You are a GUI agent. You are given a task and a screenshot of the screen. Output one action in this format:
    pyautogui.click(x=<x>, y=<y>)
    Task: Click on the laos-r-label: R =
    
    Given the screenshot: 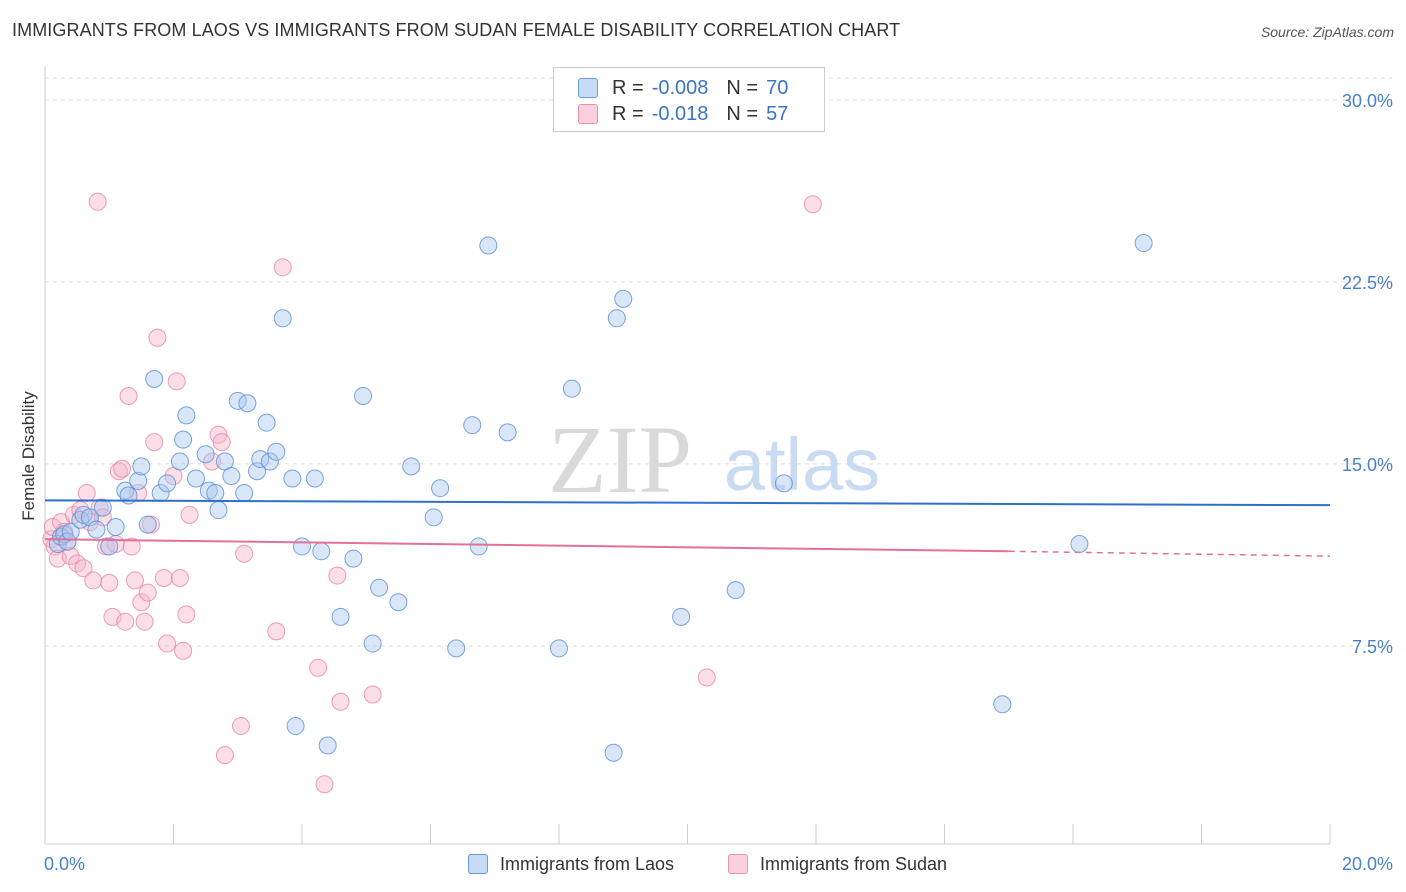 What is the action you would take?
    pyautogui.click(x=628, y=87)
    